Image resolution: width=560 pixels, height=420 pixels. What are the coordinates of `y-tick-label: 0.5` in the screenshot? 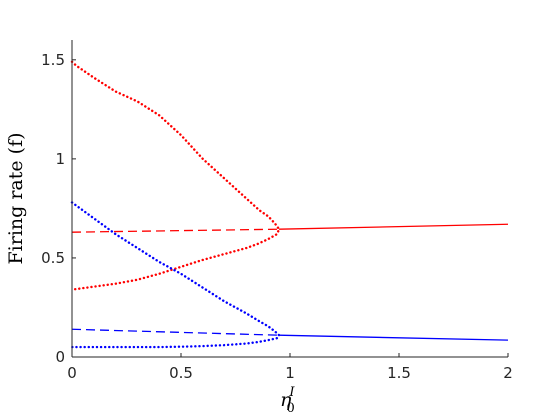 It's located at (53, 258).